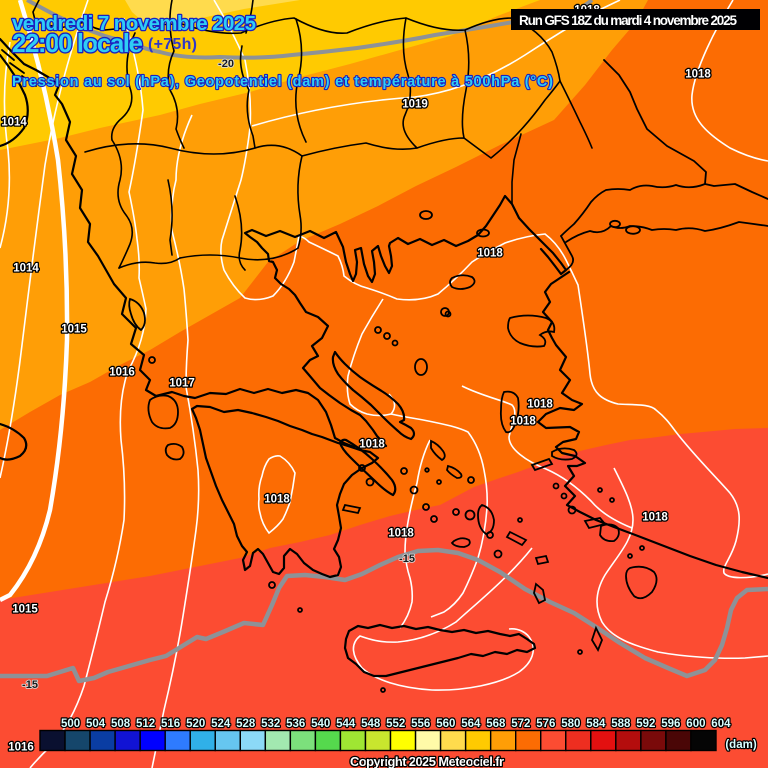 The width and height of the screenshot is (768, 768). Describe the element at coordinates (346, 724) in the screenshot. I see `svg-text: 544` at that location.